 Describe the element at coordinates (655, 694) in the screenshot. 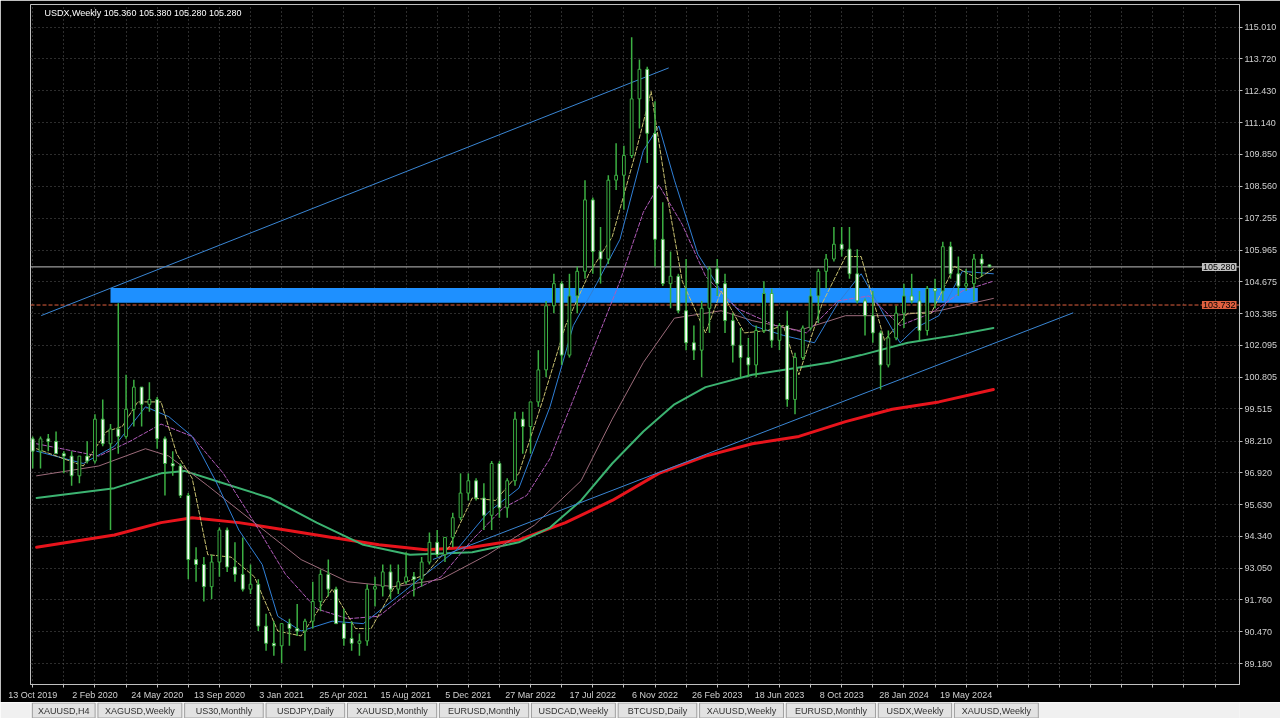

I see `x-tick-label: 6 Nov 2022` at that location.